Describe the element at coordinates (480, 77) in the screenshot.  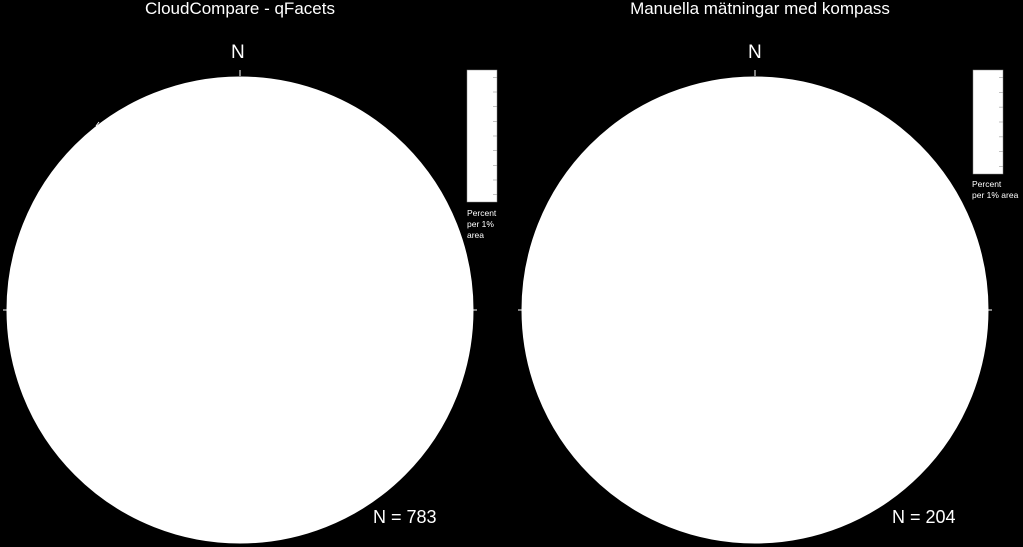
I see `legend-tick-label: 18` at that location.